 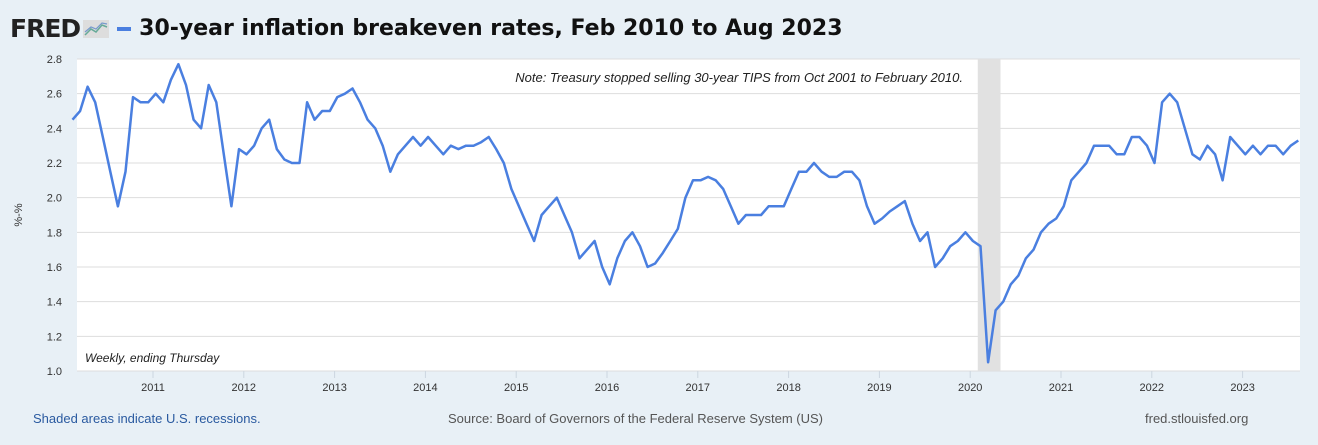 What do you see at coordinates (425, 388) in the screenshot?
I see `x-tick-label: 2014` at bounding box center [425, 388].